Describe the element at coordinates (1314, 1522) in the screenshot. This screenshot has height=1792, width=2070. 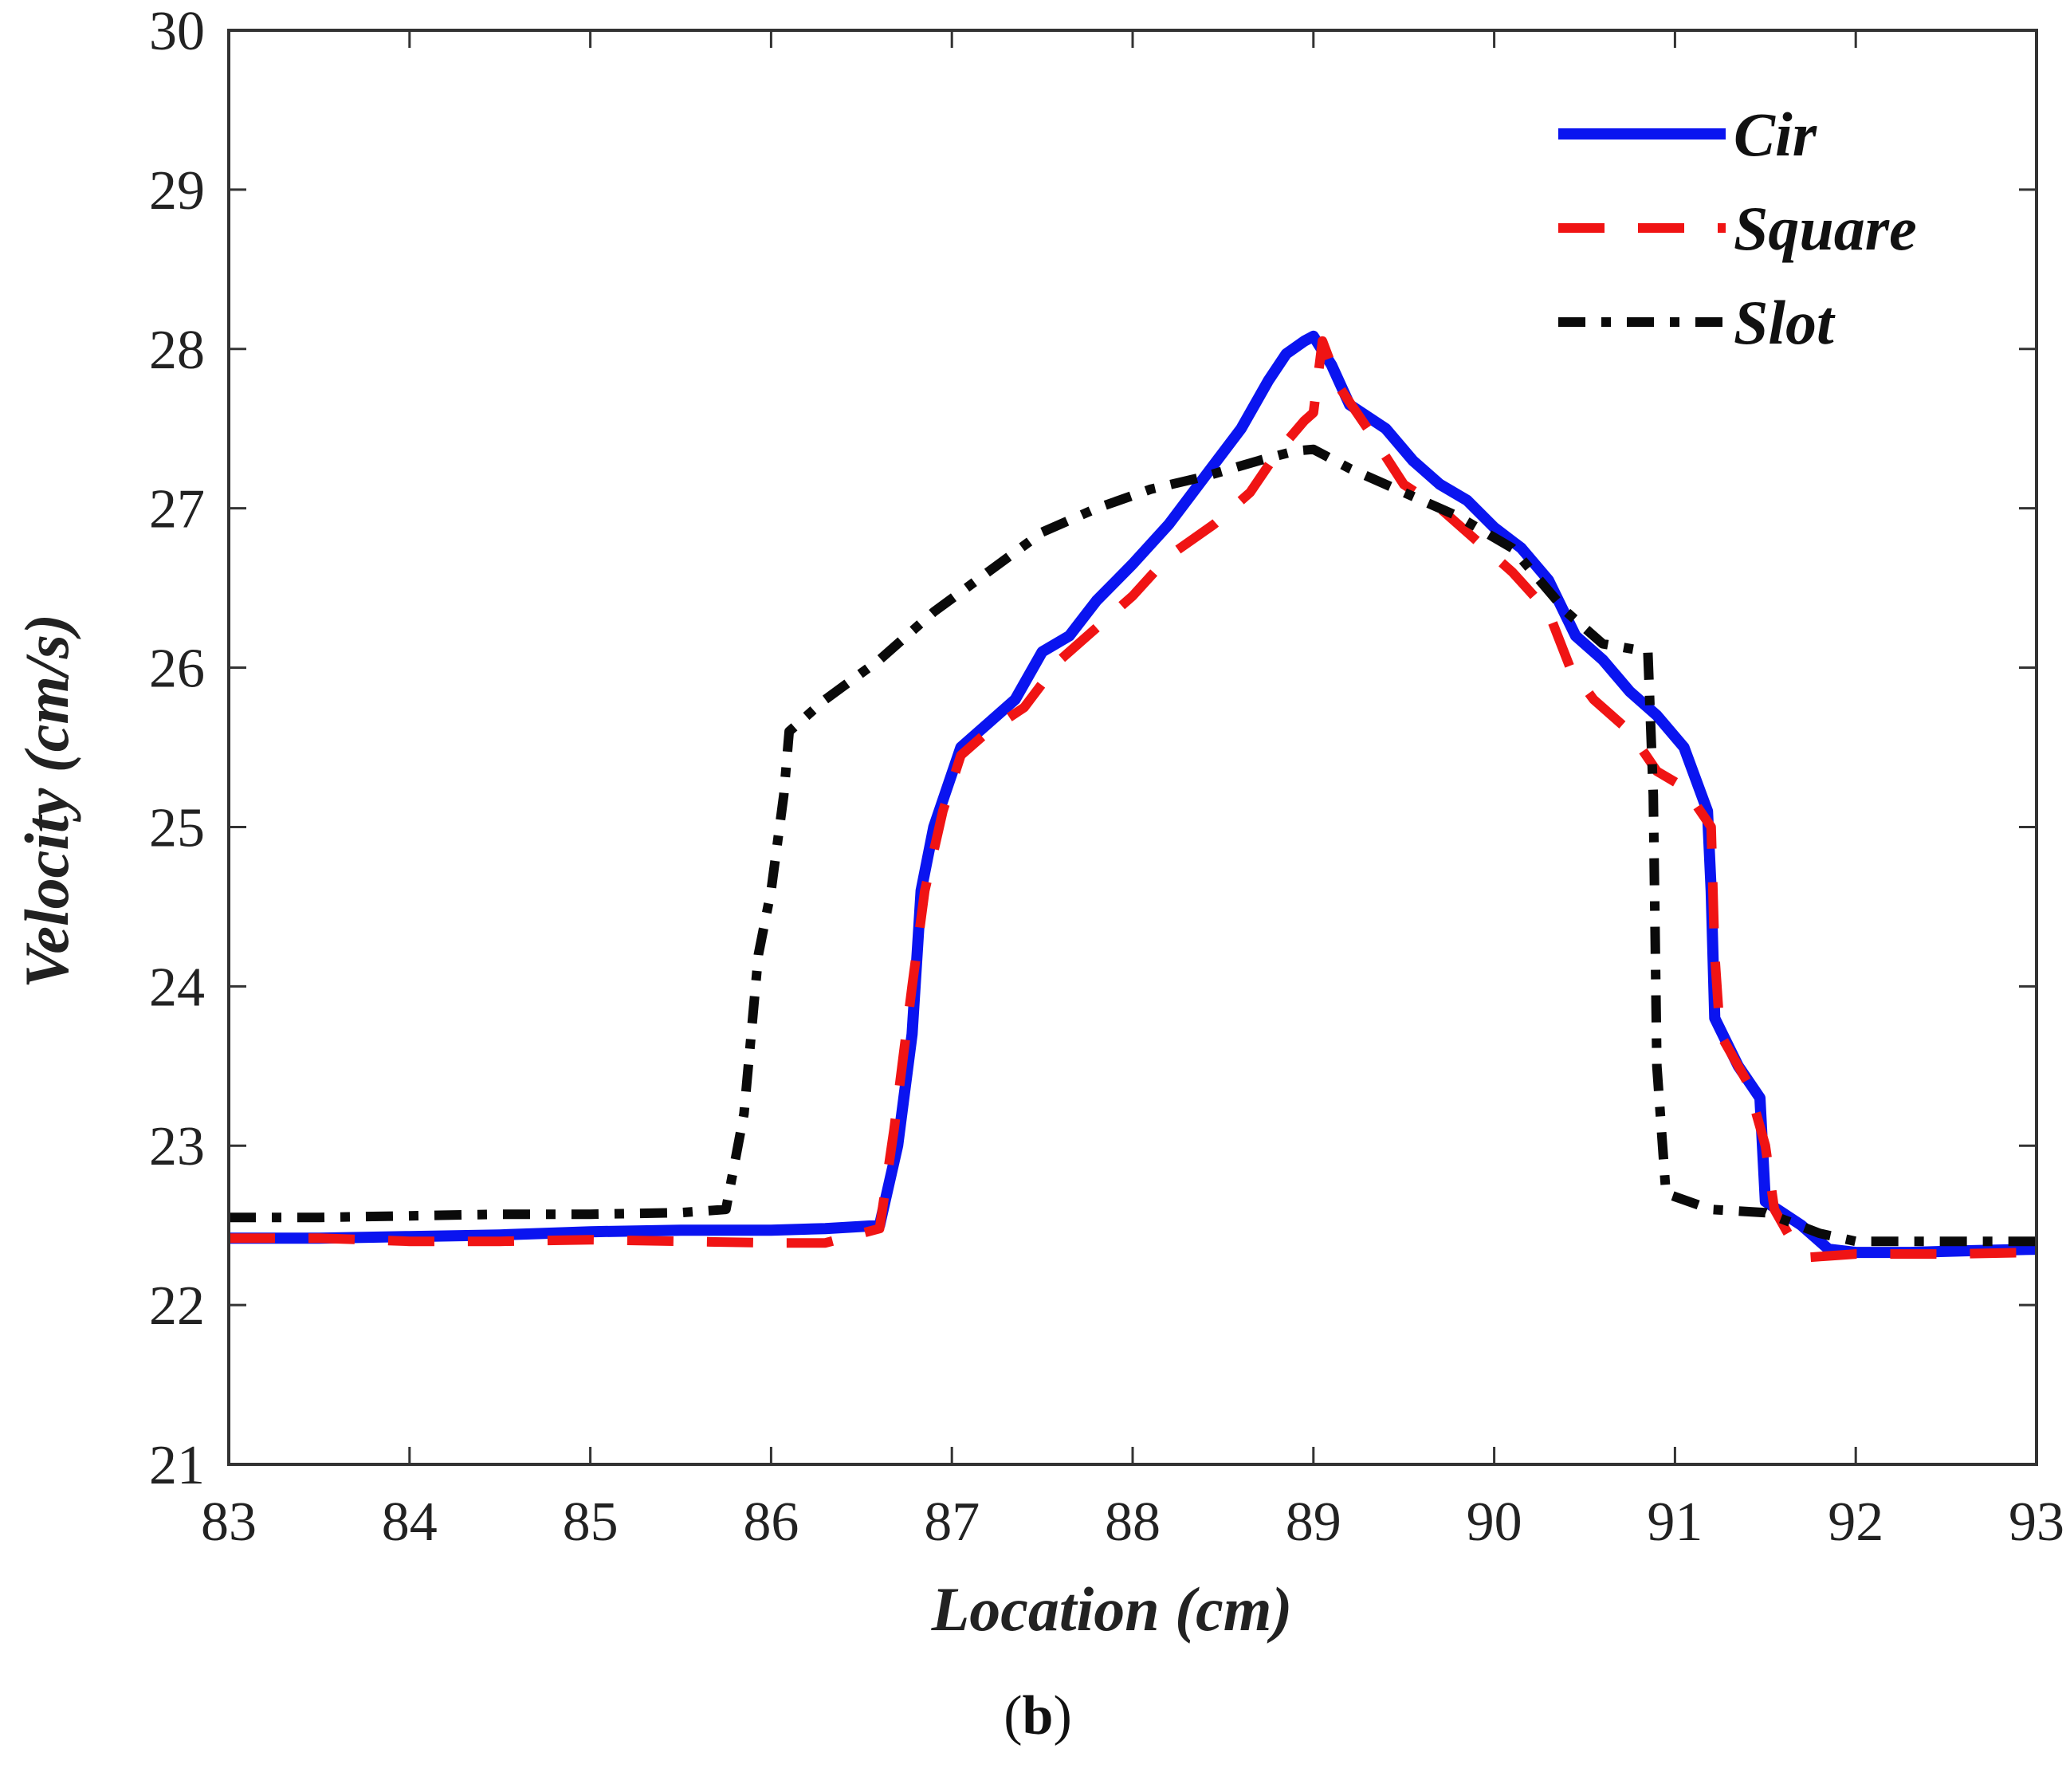
I see `x-tick-label: 89` at that location.